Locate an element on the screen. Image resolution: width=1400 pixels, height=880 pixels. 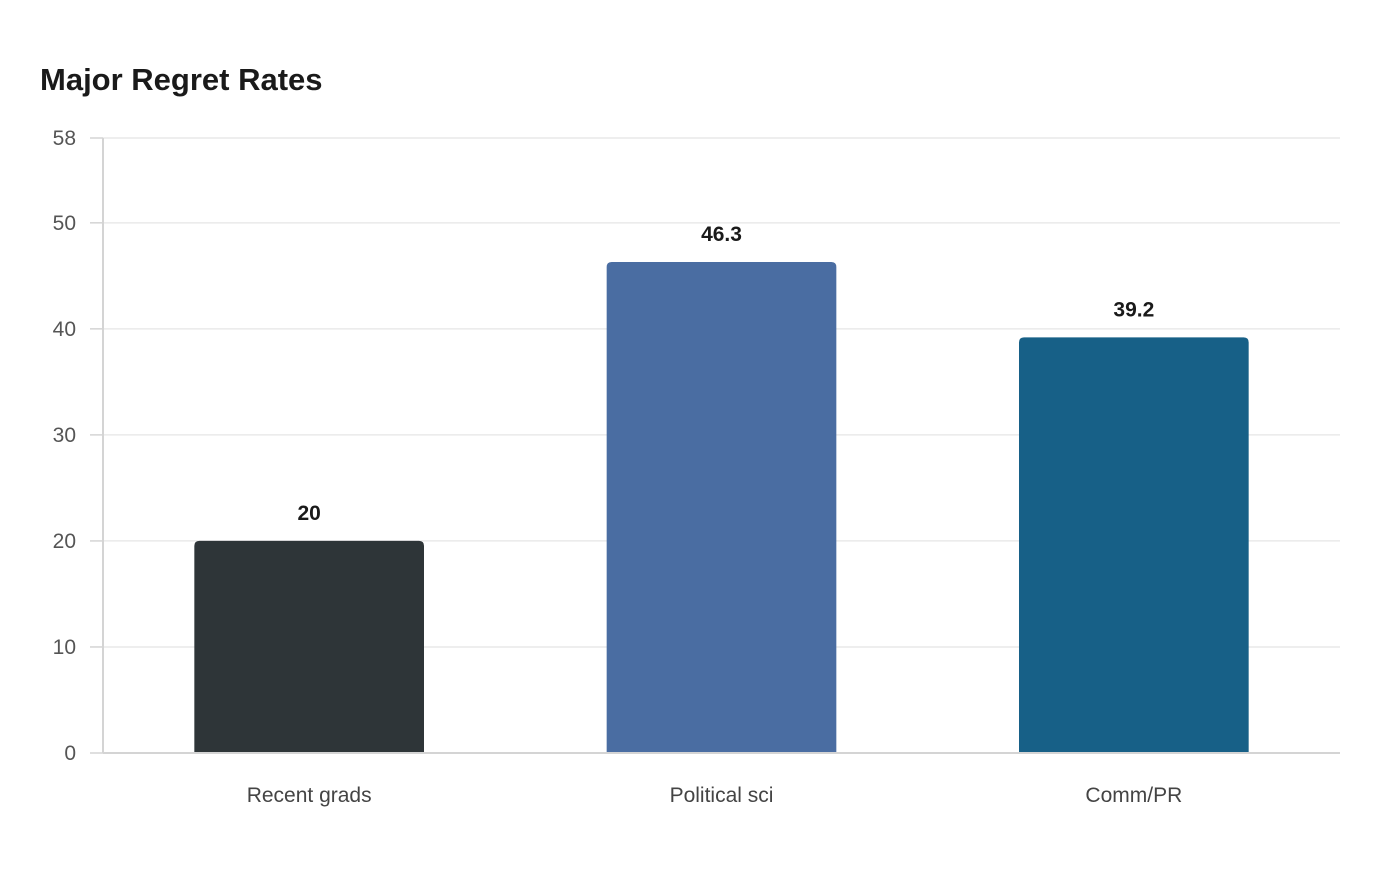
y-tick-label: 58 is located at coordinates (64, 138).